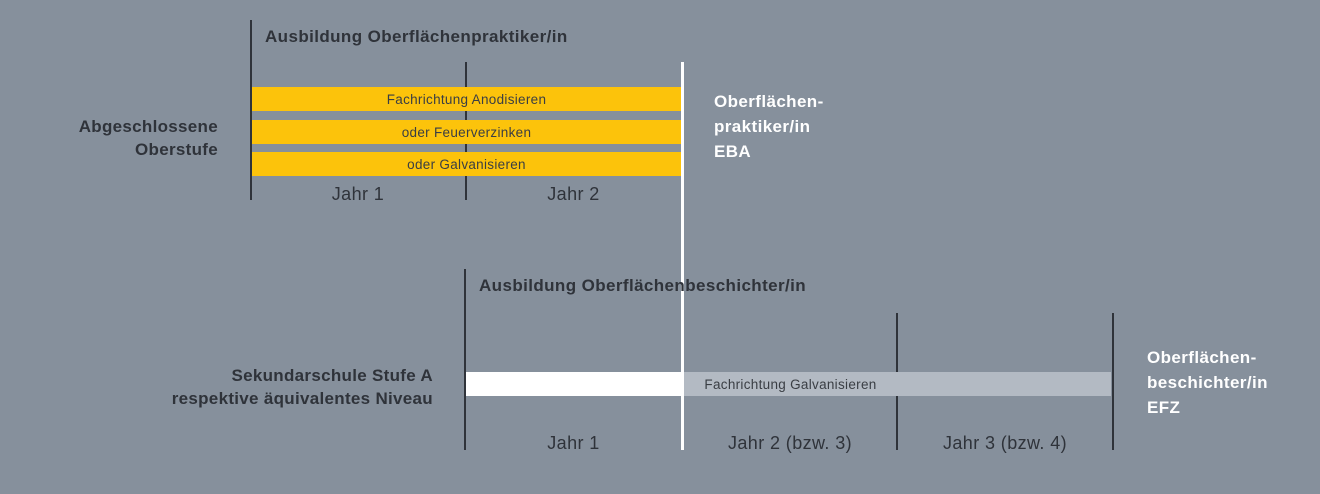 Image resolution: width=1320 pixels, height=494 pixels. Describe the element at coordinates (465, 359) in the screenshot. I see `bottom-timeline-start-line` at that location.